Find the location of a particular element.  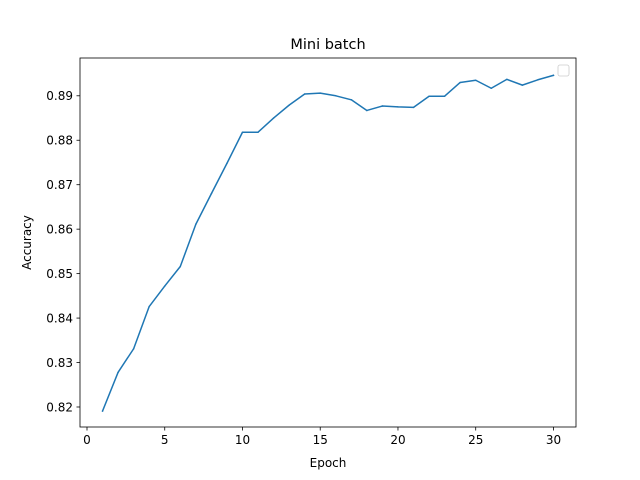

y-axis-ticks: 0.82 0.83 0.84 0.85 0.86 0.87 0.88 0.89 is located at coordinates (63, 251).